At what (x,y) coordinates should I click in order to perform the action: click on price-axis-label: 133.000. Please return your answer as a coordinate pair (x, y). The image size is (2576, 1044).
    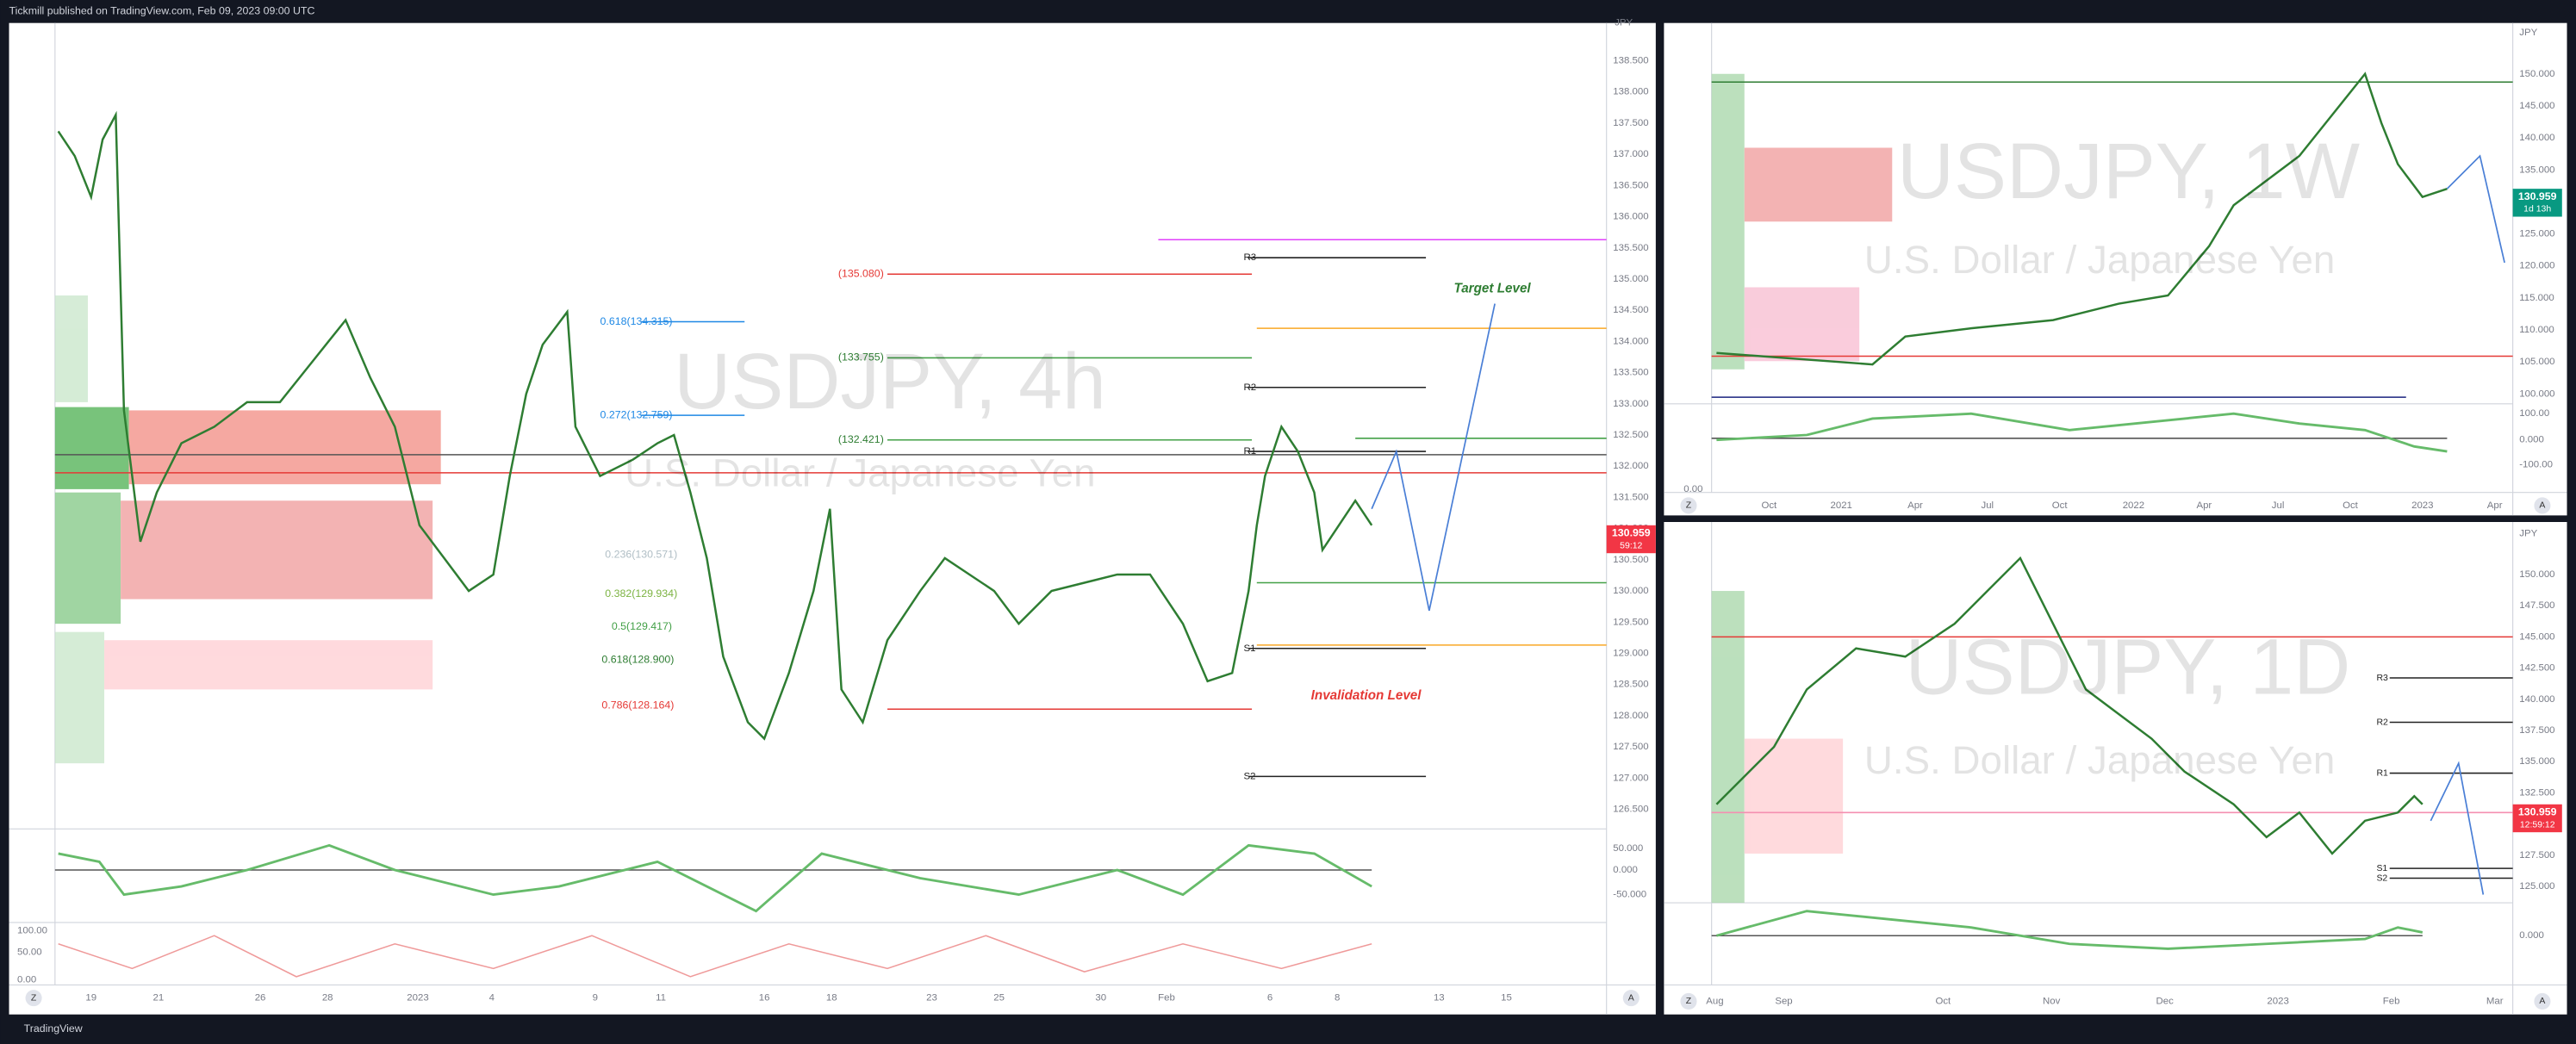
    Looking at the image, I should click on (1631, 404).